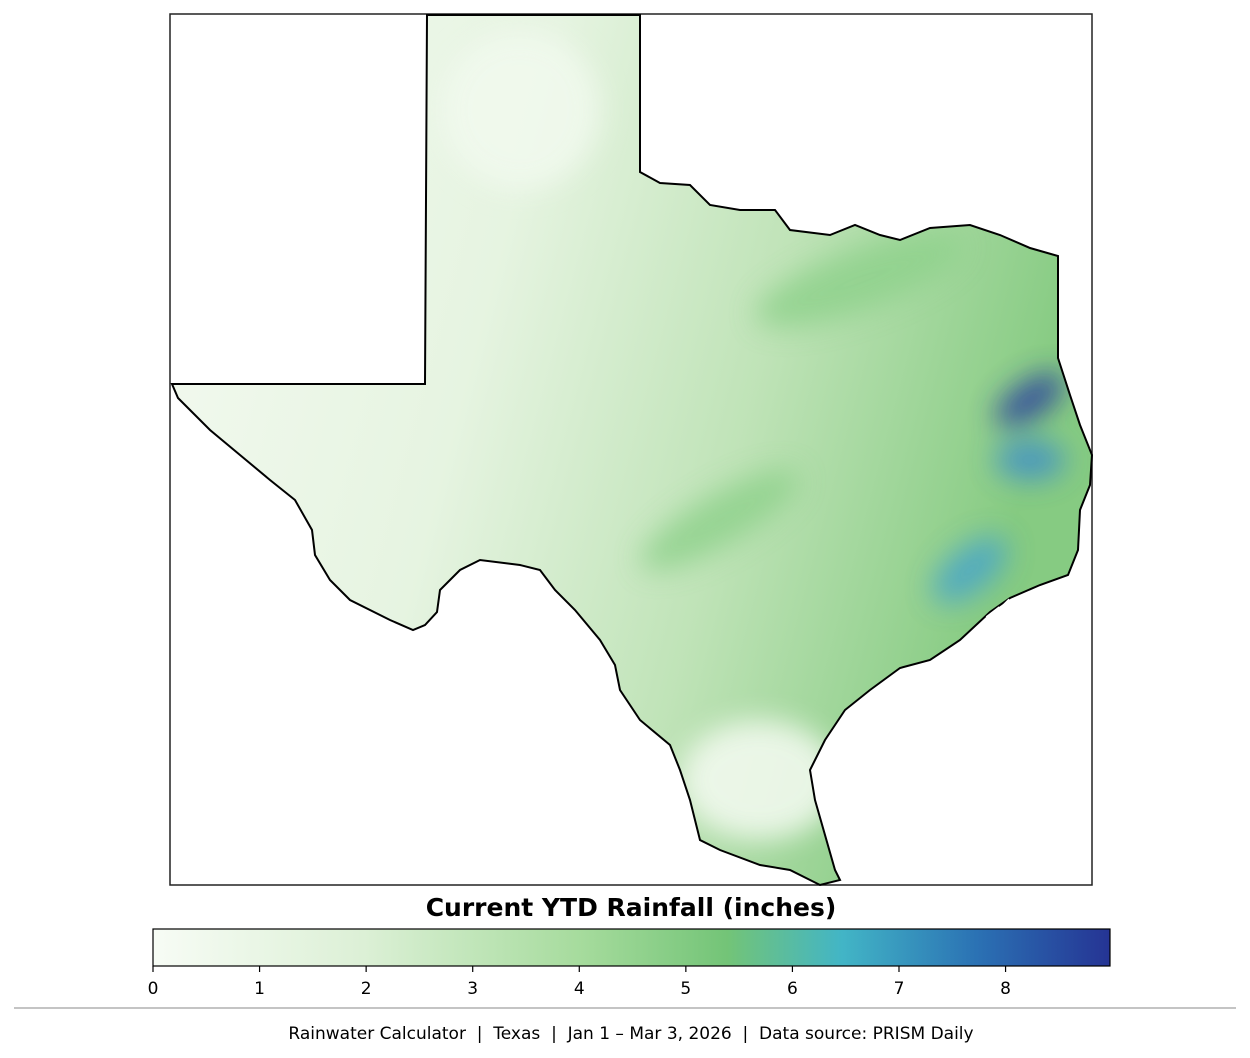 The height and width of the screenshot is (1058, 1250). What do you see at coordinates (1005, 989) in the screenshot?
I see `colorbar-tick-label: 8` at bounding box center [1005, 989].